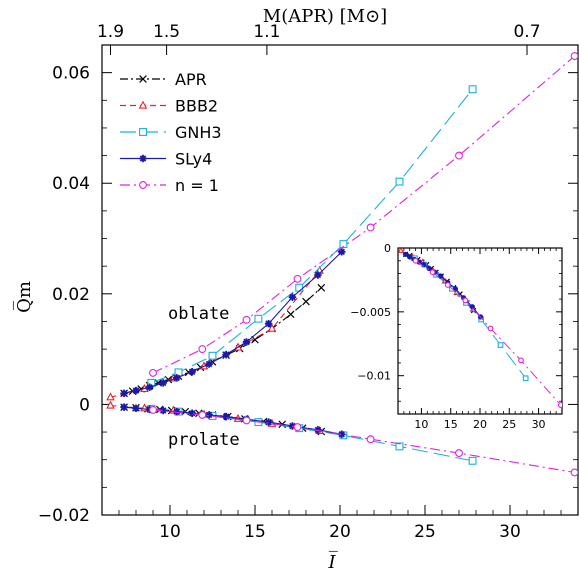  What do you see at coordinates (204, 440) in the screenshot?
I see `prolate-annotation: prolate` at bounding box center [204, 440].